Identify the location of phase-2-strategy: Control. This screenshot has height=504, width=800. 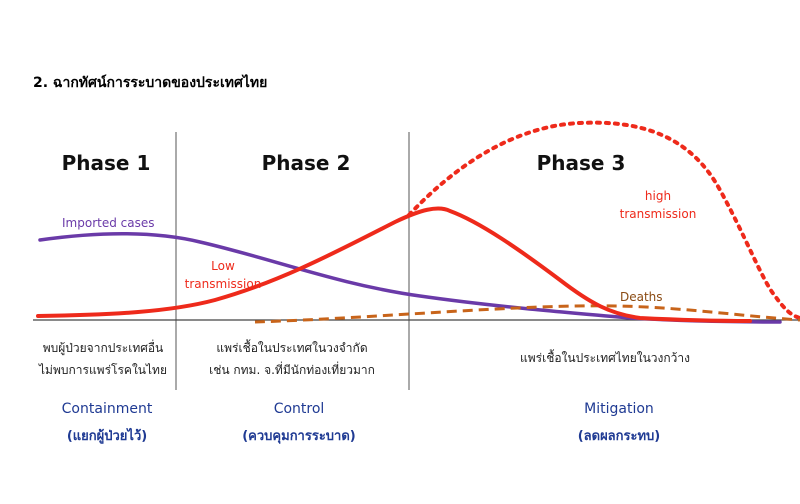
(299, 409).